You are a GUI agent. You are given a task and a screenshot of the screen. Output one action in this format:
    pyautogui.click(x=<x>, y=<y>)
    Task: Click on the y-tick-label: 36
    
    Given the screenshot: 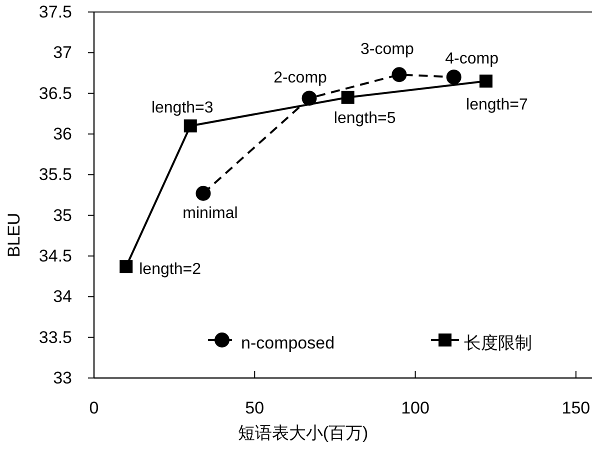 What is the action you would take?
    pyautogui.click(x=62, y=134)
    